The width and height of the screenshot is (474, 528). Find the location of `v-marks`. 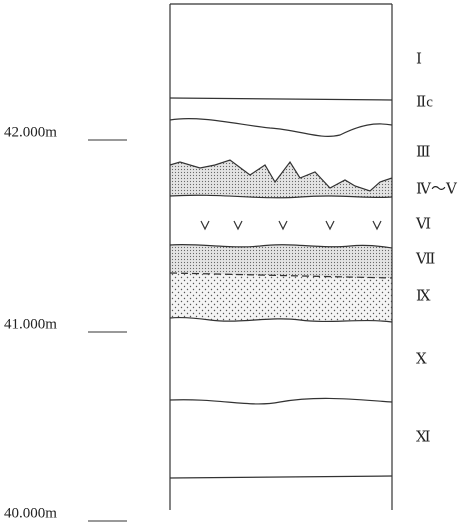

v-marks is located at coordinates (291, 225).